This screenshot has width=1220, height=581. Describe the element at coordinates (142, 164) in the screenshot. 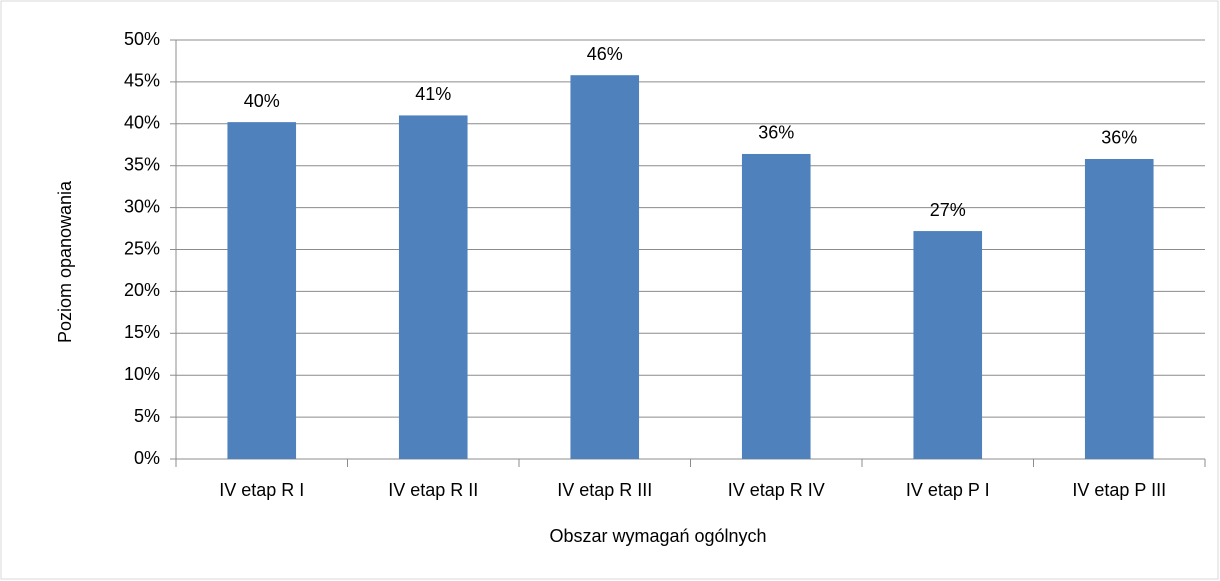

I see `y-tick-label: 35%` at that location.